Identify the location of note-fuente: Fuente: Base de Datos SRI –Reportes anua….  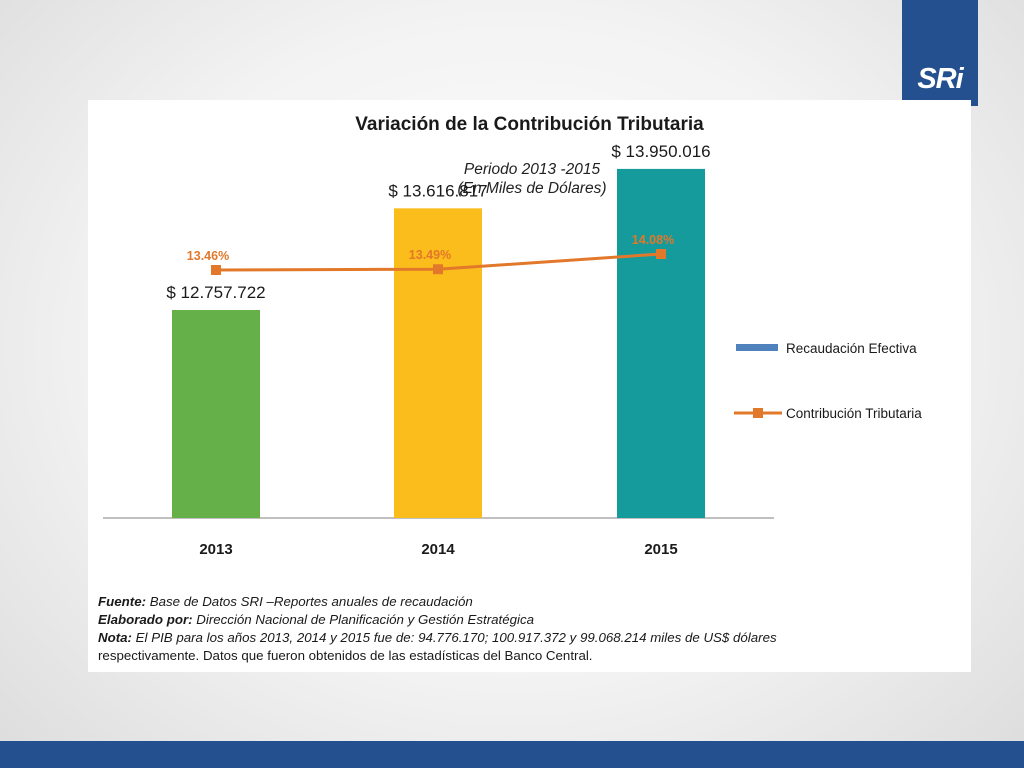
(533, 602).